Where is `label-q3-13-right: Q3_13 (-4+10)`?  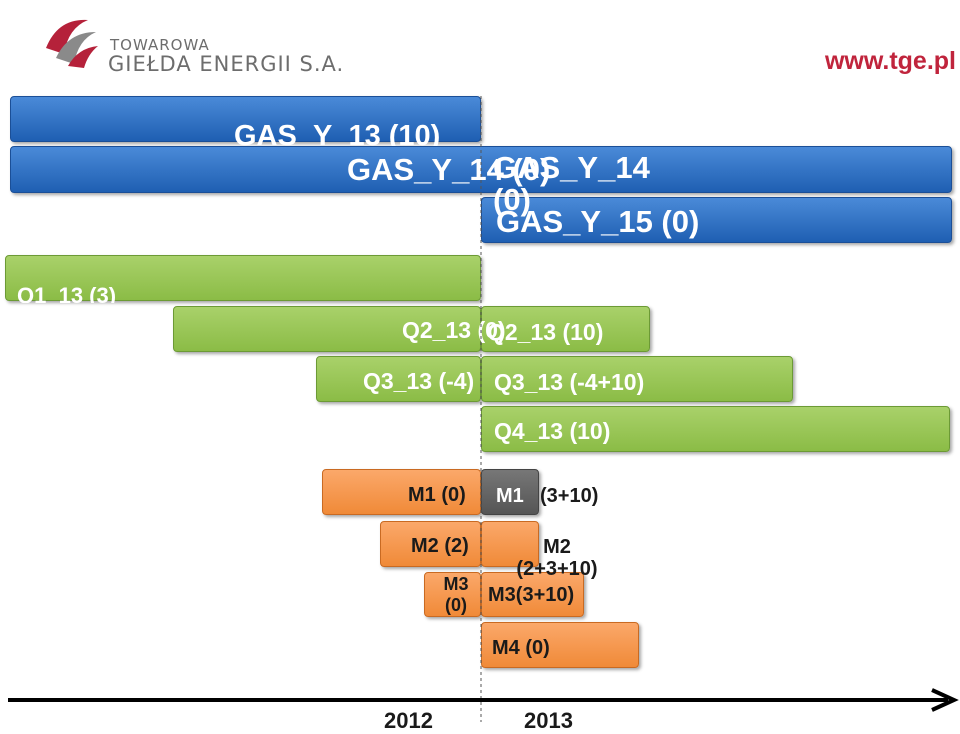
label-q3-13-right: Q3_13 (-4+10) is located at coordinates (569, 382).